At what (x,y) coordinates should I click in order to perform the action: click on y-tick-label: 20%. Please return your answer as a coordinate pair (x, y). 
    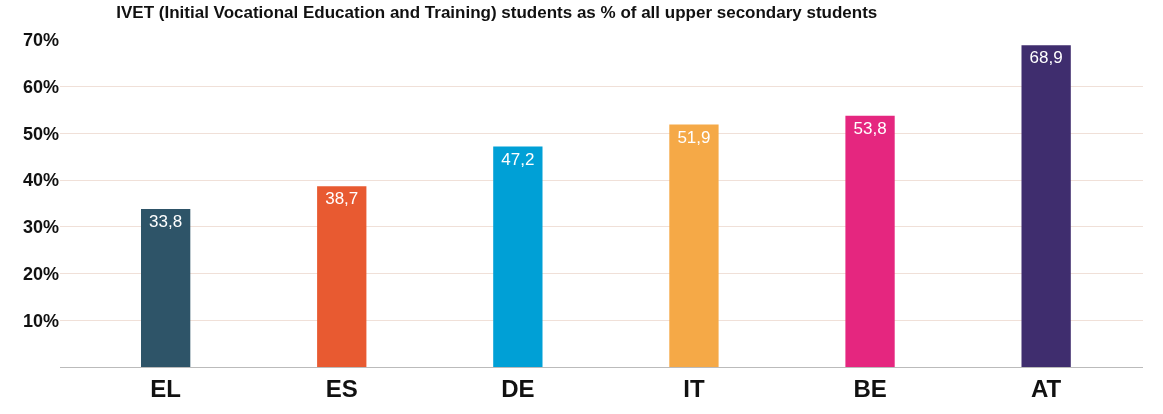
    Looking at the image, I should click on (40, 273).